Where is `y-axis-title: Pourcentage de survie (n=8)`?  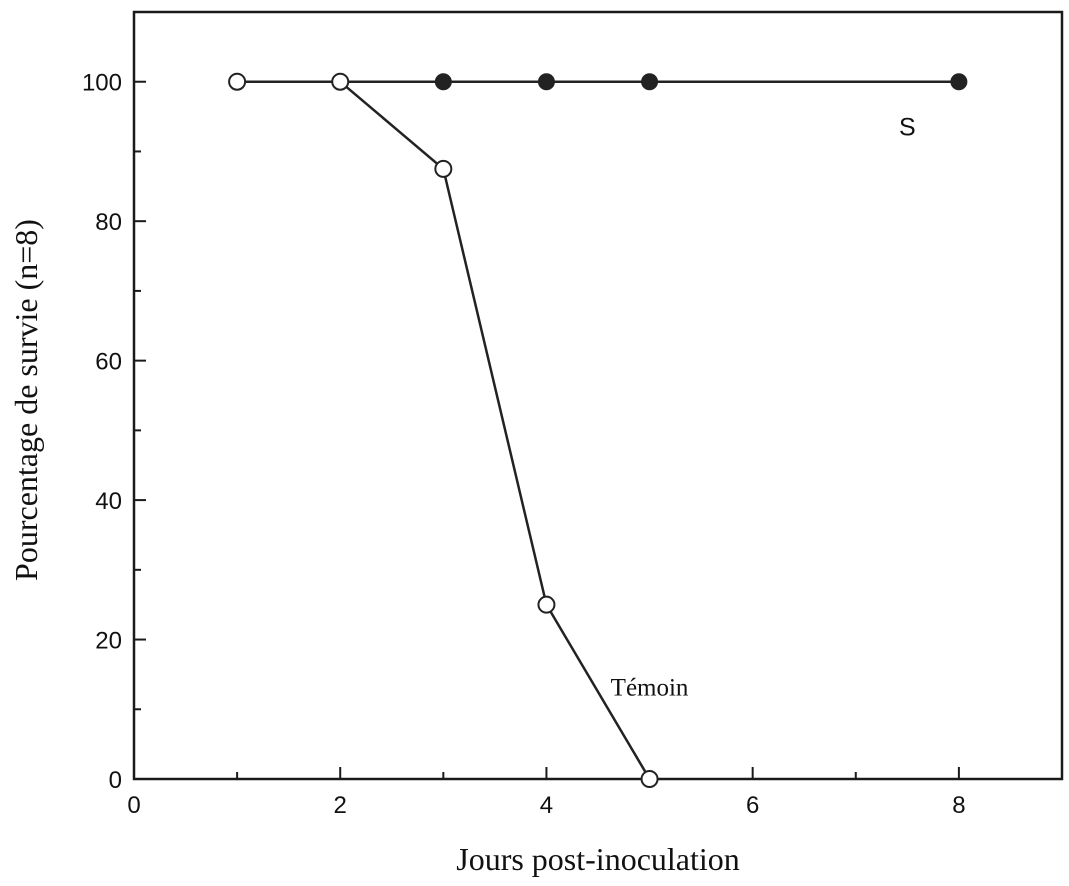 y-axis-title: Pourcentage de survie (n=8) is located at coordinates (26, 400).